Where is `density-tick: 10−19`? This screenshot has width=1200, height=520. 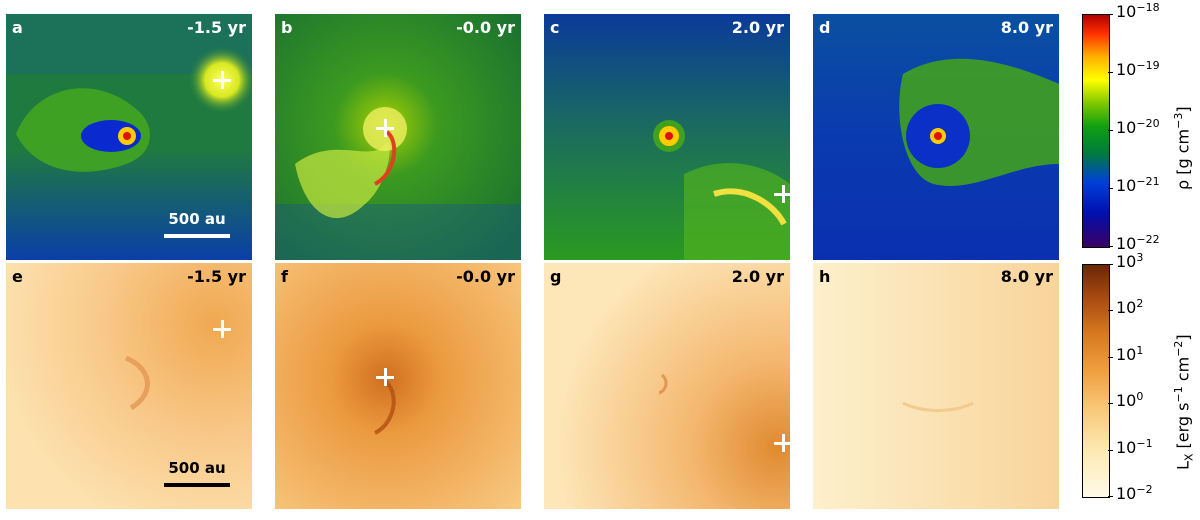 density-tick: 10−19 is located at coordinates (1138, 69).